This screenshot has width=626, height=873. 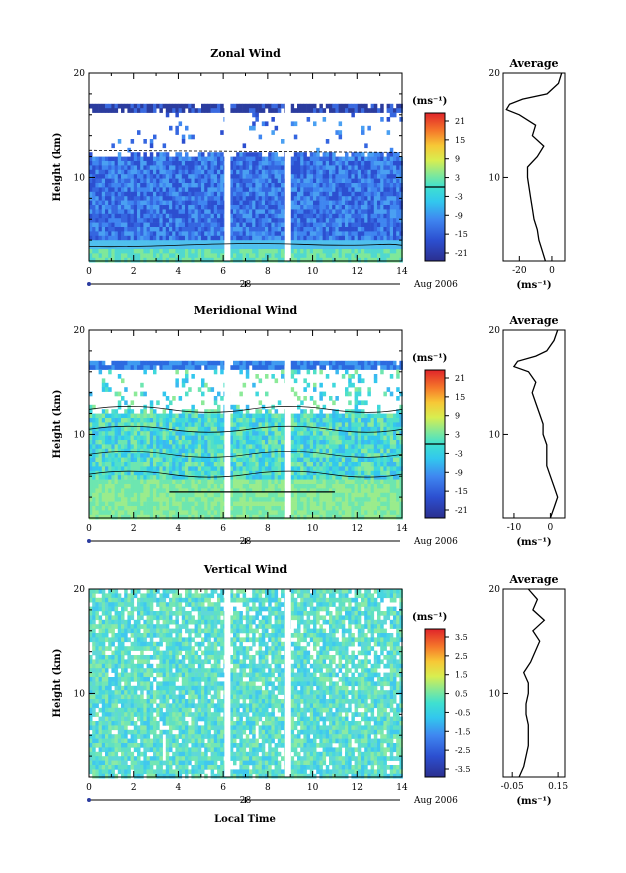 I want to click on profile-x-tick-label: 0, so click(x=551, y=528).